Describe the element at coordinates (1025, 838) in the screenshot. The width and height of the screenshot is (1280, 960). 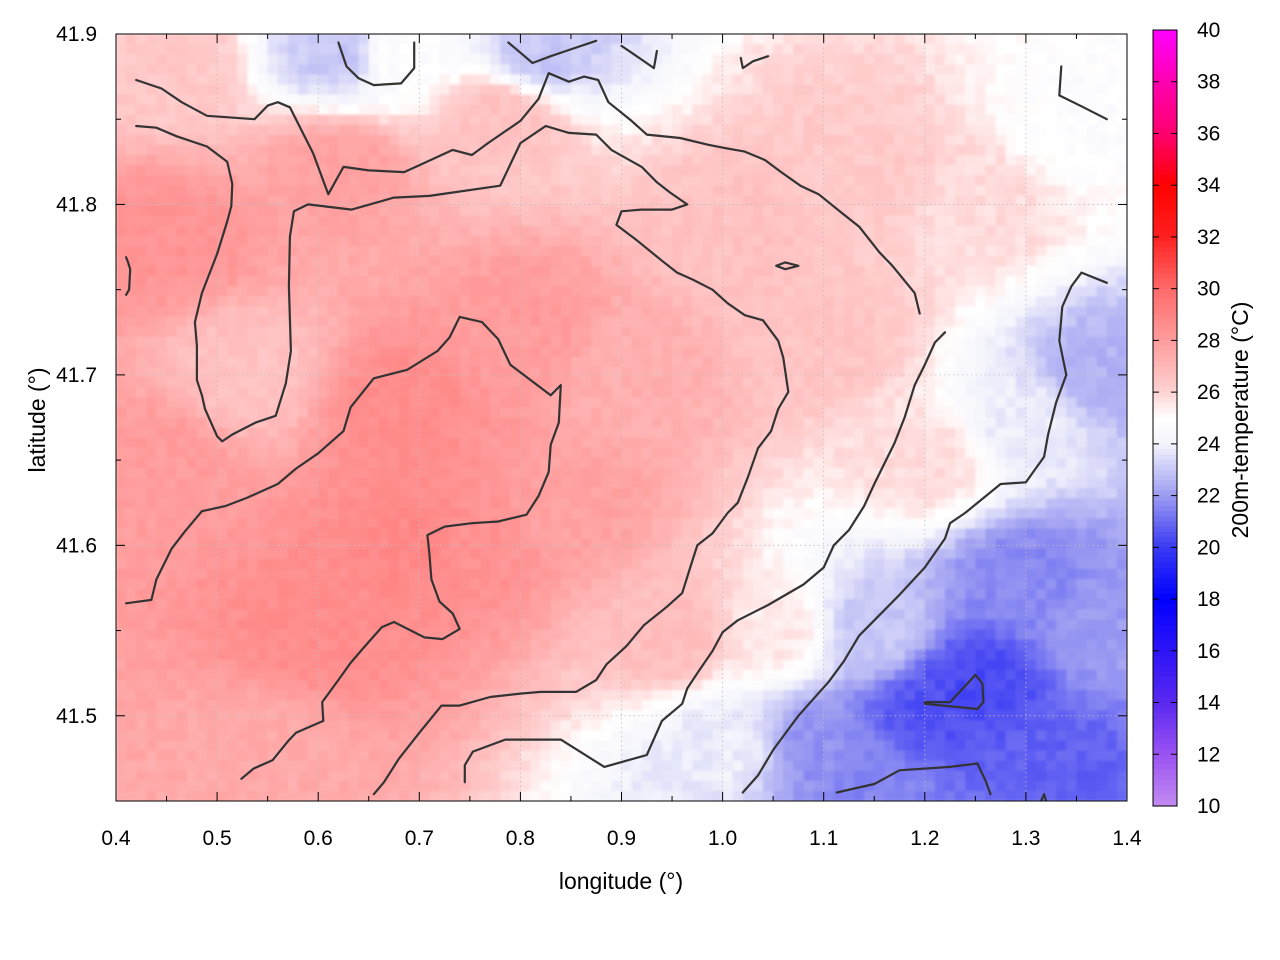
I see `x-tick-label: 1.3` at that location.